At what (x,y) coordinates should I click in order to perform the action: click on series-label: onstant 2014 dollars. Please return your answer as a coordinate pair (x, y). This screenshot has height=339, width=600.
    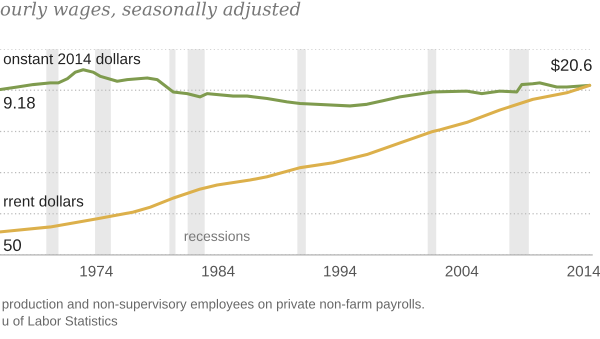
    Looking at the image, I should click on (72, 58).